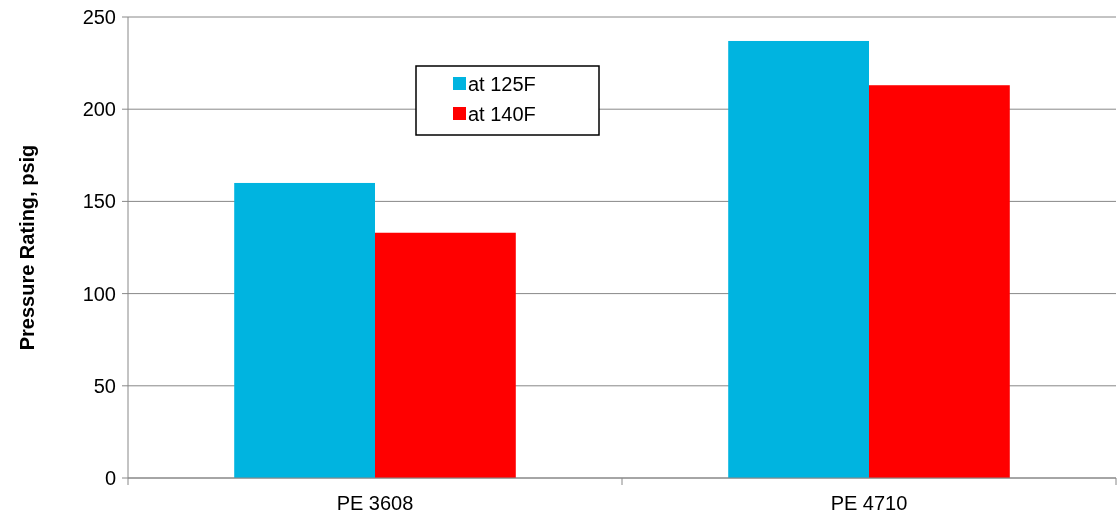 This screenshot has height=520, width=1118. I want to click on x-tick-label: PE 3608, so click(375, 503).